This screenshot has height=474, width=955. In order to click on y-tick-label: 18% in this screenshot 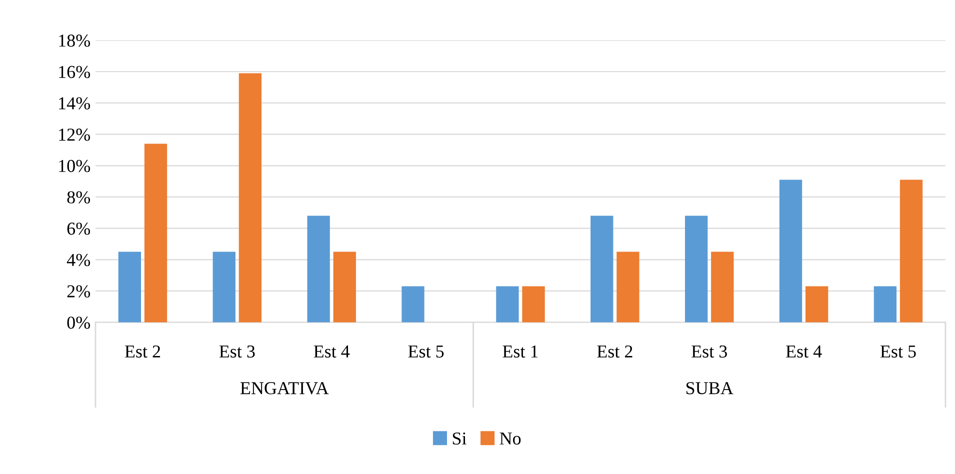, I will do `click(74, 40)`.